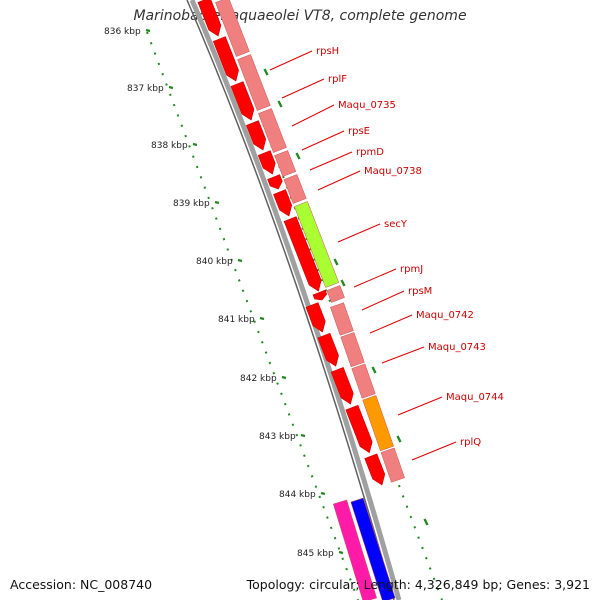 The image size is (600, 600). I want to click on gene-label: rpsH, so click(327, 51).